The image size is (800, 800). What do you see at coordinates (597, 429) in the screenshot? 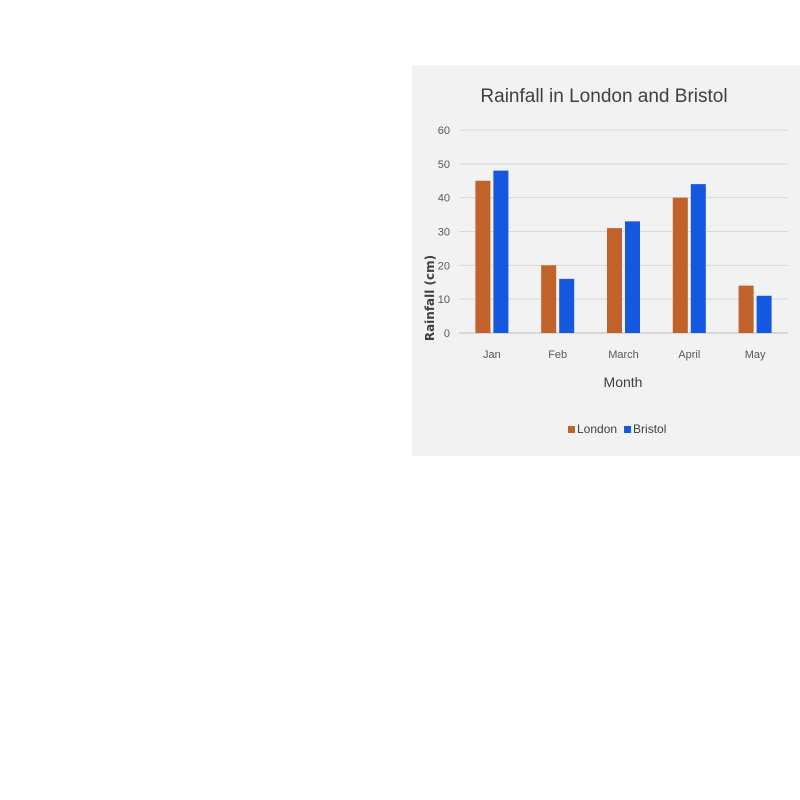
I see `legend-label-london: London` at bounding box center [597, 429].